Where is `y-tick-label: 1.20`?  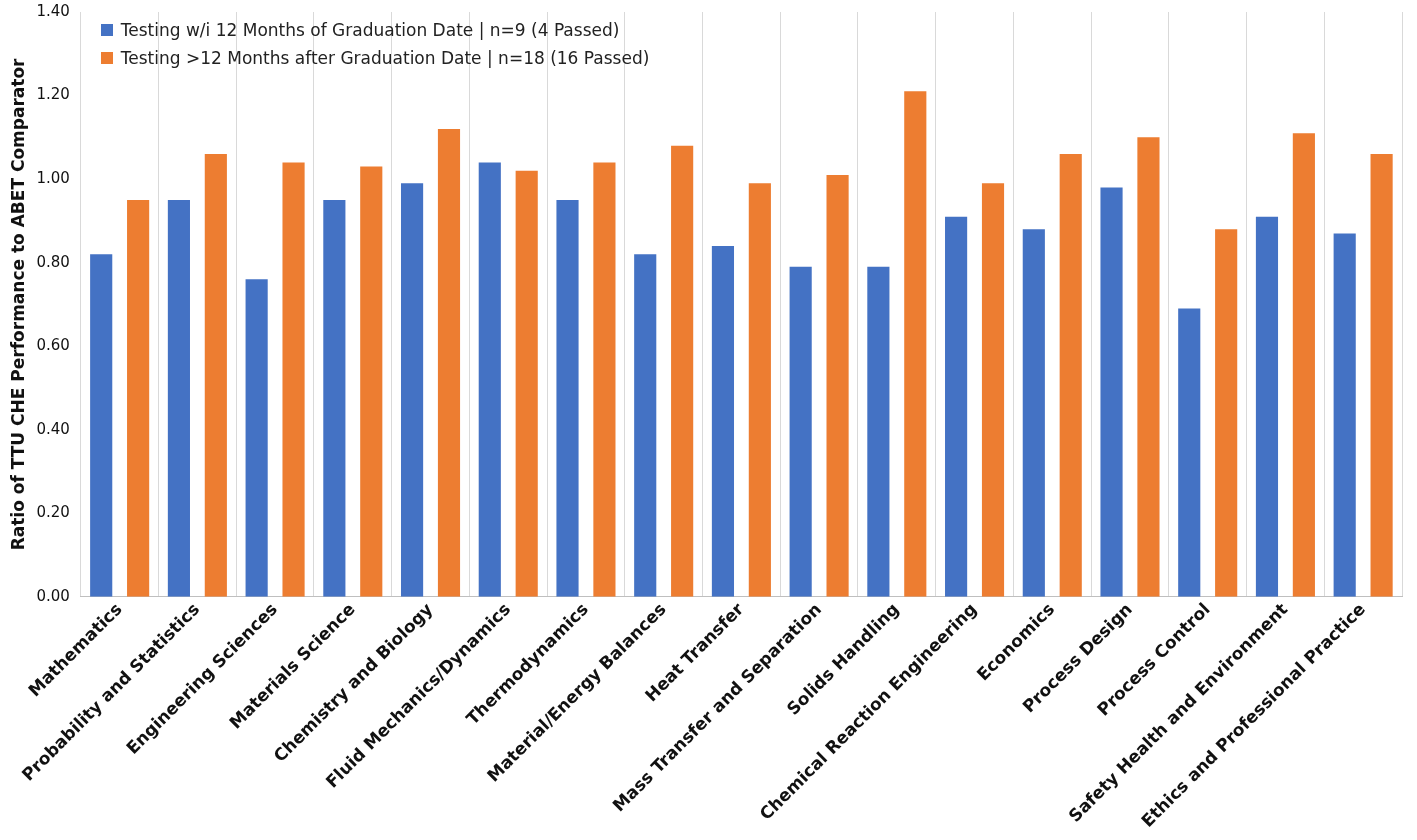 y-tick-label: 1.20 is located at coordinates (53, 94).